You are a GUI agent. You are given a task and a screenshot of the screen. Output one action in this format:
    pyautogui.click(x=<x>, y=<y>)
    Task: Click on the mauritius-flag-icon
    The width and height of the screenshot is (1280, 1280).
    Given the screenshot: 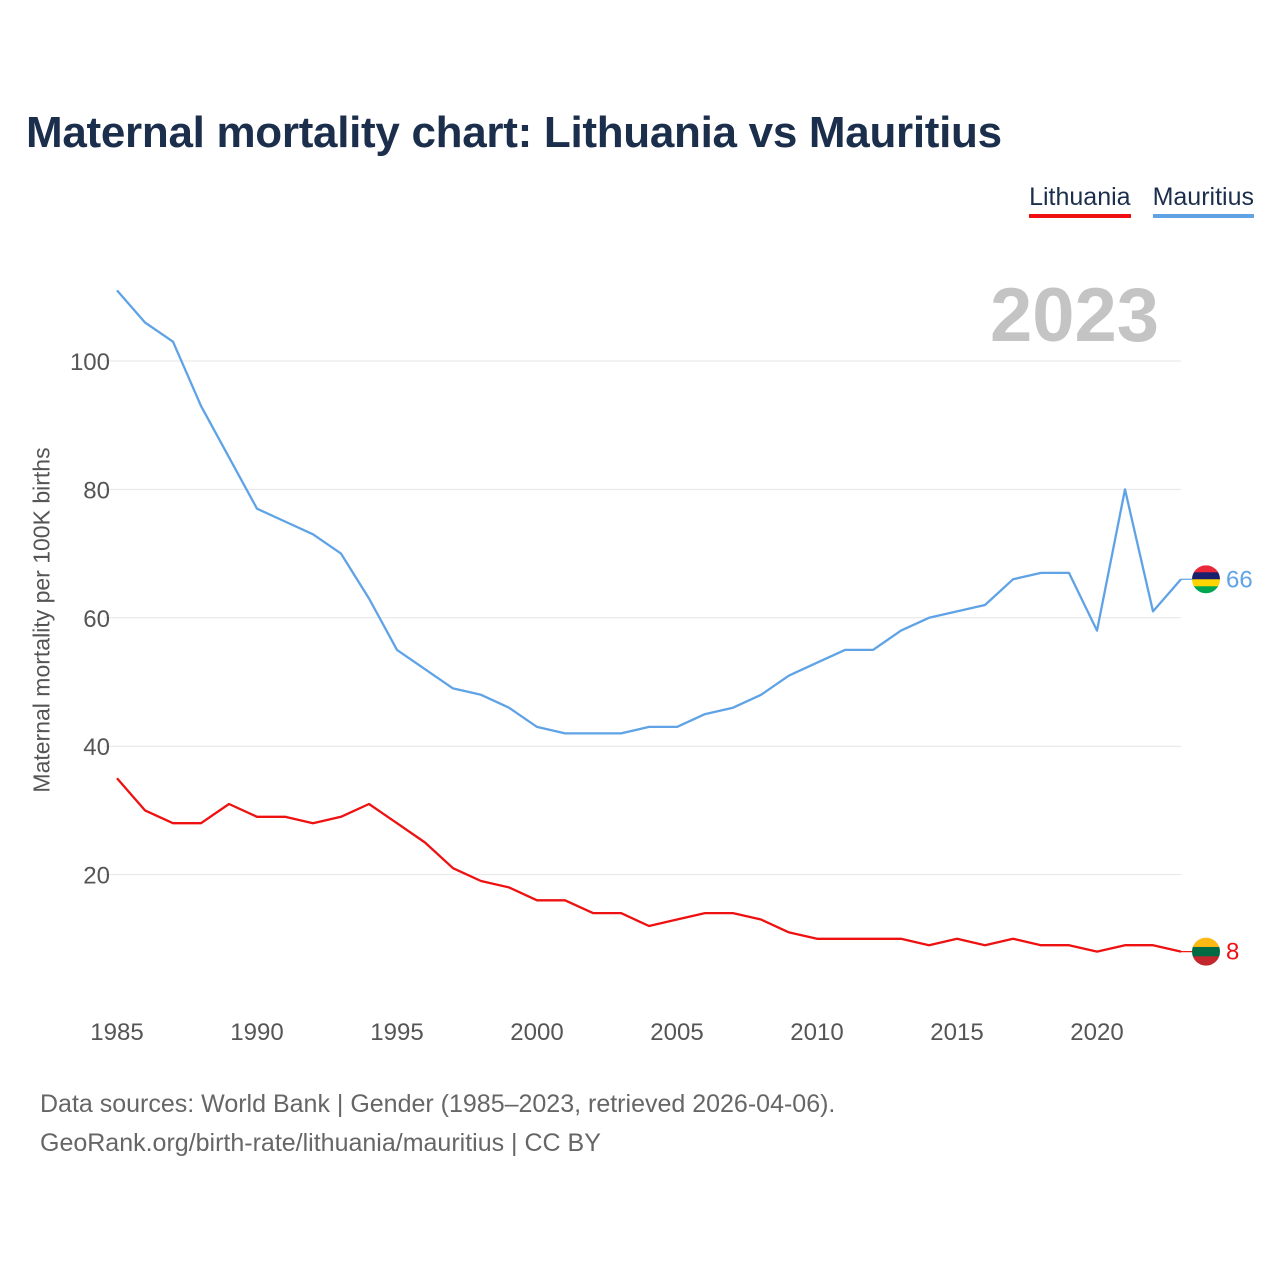 What is the action you would take?
    pyautogui.click(x=1206, y=579)
    